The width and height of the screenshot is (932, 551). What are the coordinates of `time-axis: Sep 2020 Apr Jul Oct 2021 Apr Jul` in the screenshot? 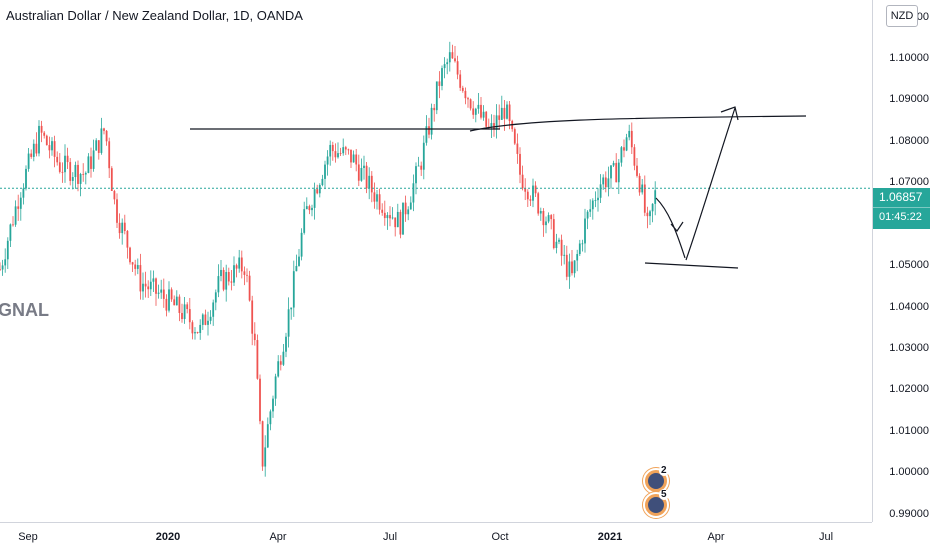 It's located at (436, 536).